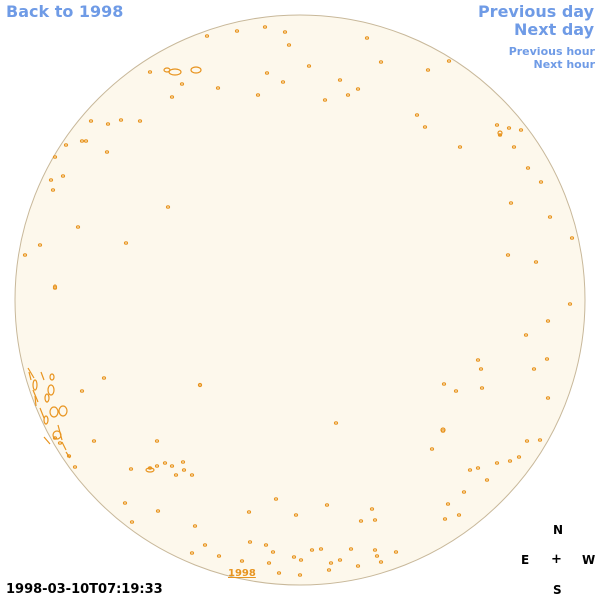 Image resolution: width=600 pixels, height=600 pixels. Describe the element at coordinates (65, 11) in the screenshot. I see `back-to-year-link: Back to 1998` at that location.